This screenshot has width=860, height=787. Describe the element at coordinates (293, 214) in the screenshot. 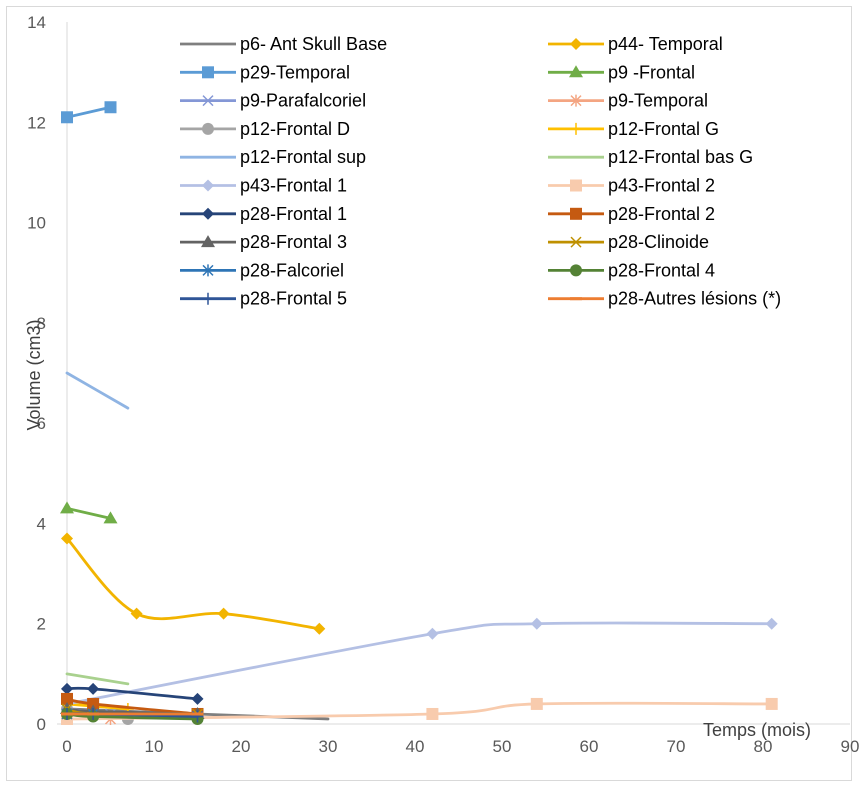

I see `legend-label: p28-Frontal 1` at that location.